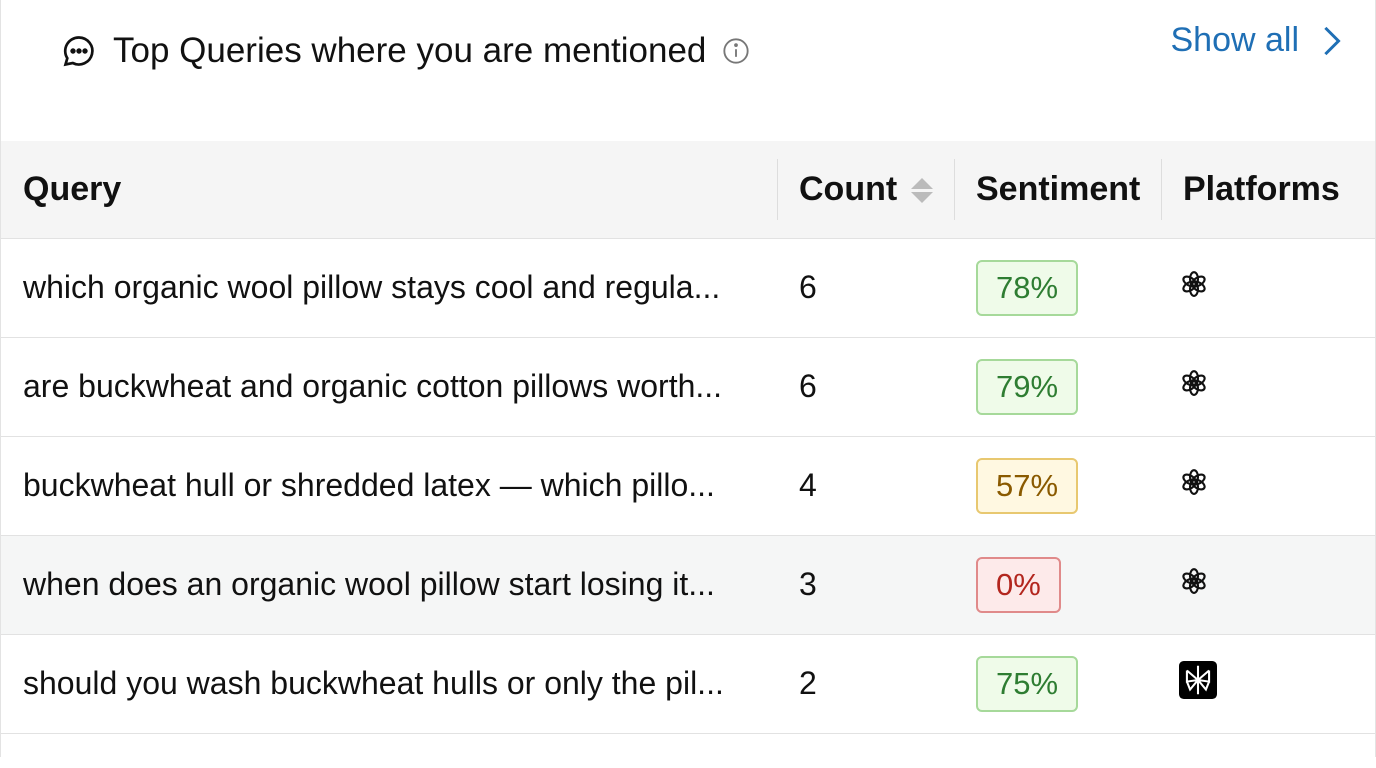  Describe the element at coordinates (1332, 40) in the screenshot. I see `chevron-right-icon` at that location.